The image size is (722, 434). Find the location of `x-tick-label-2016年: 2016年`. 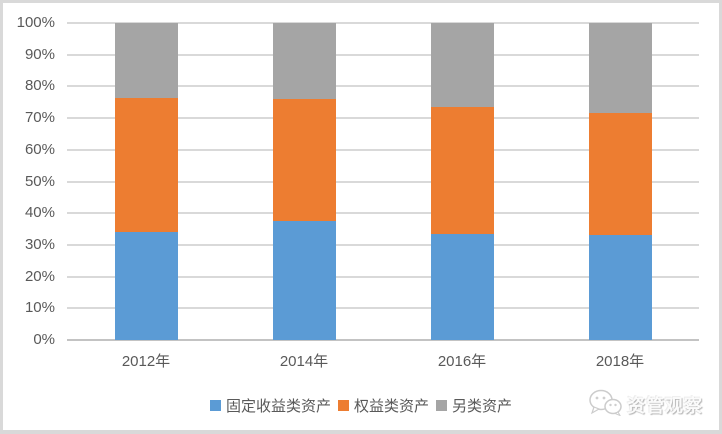

x-tick-label-2016年: 2016年 is located at coordinates (462, 361).